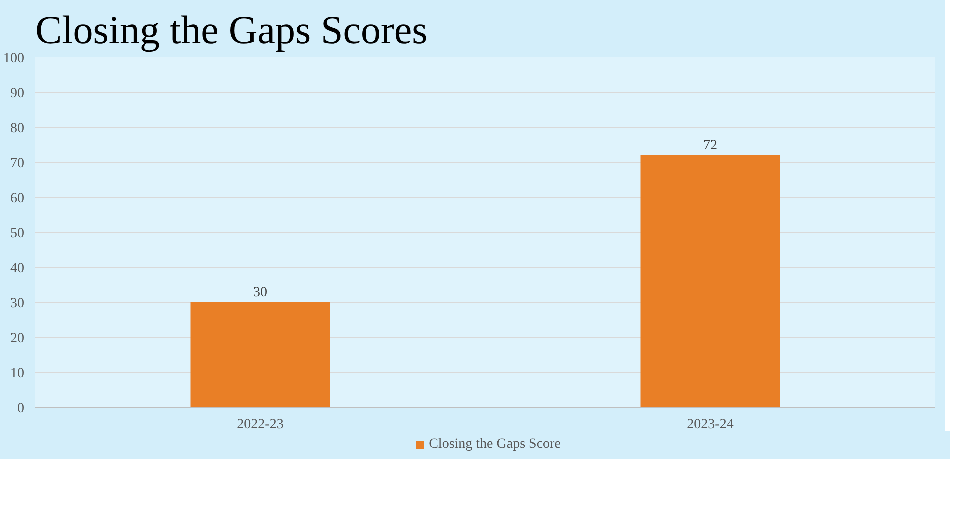  Describe the element at coordinates (260, 425) in the screenshot. I see `x-tick-label: 2022-23` at that location.